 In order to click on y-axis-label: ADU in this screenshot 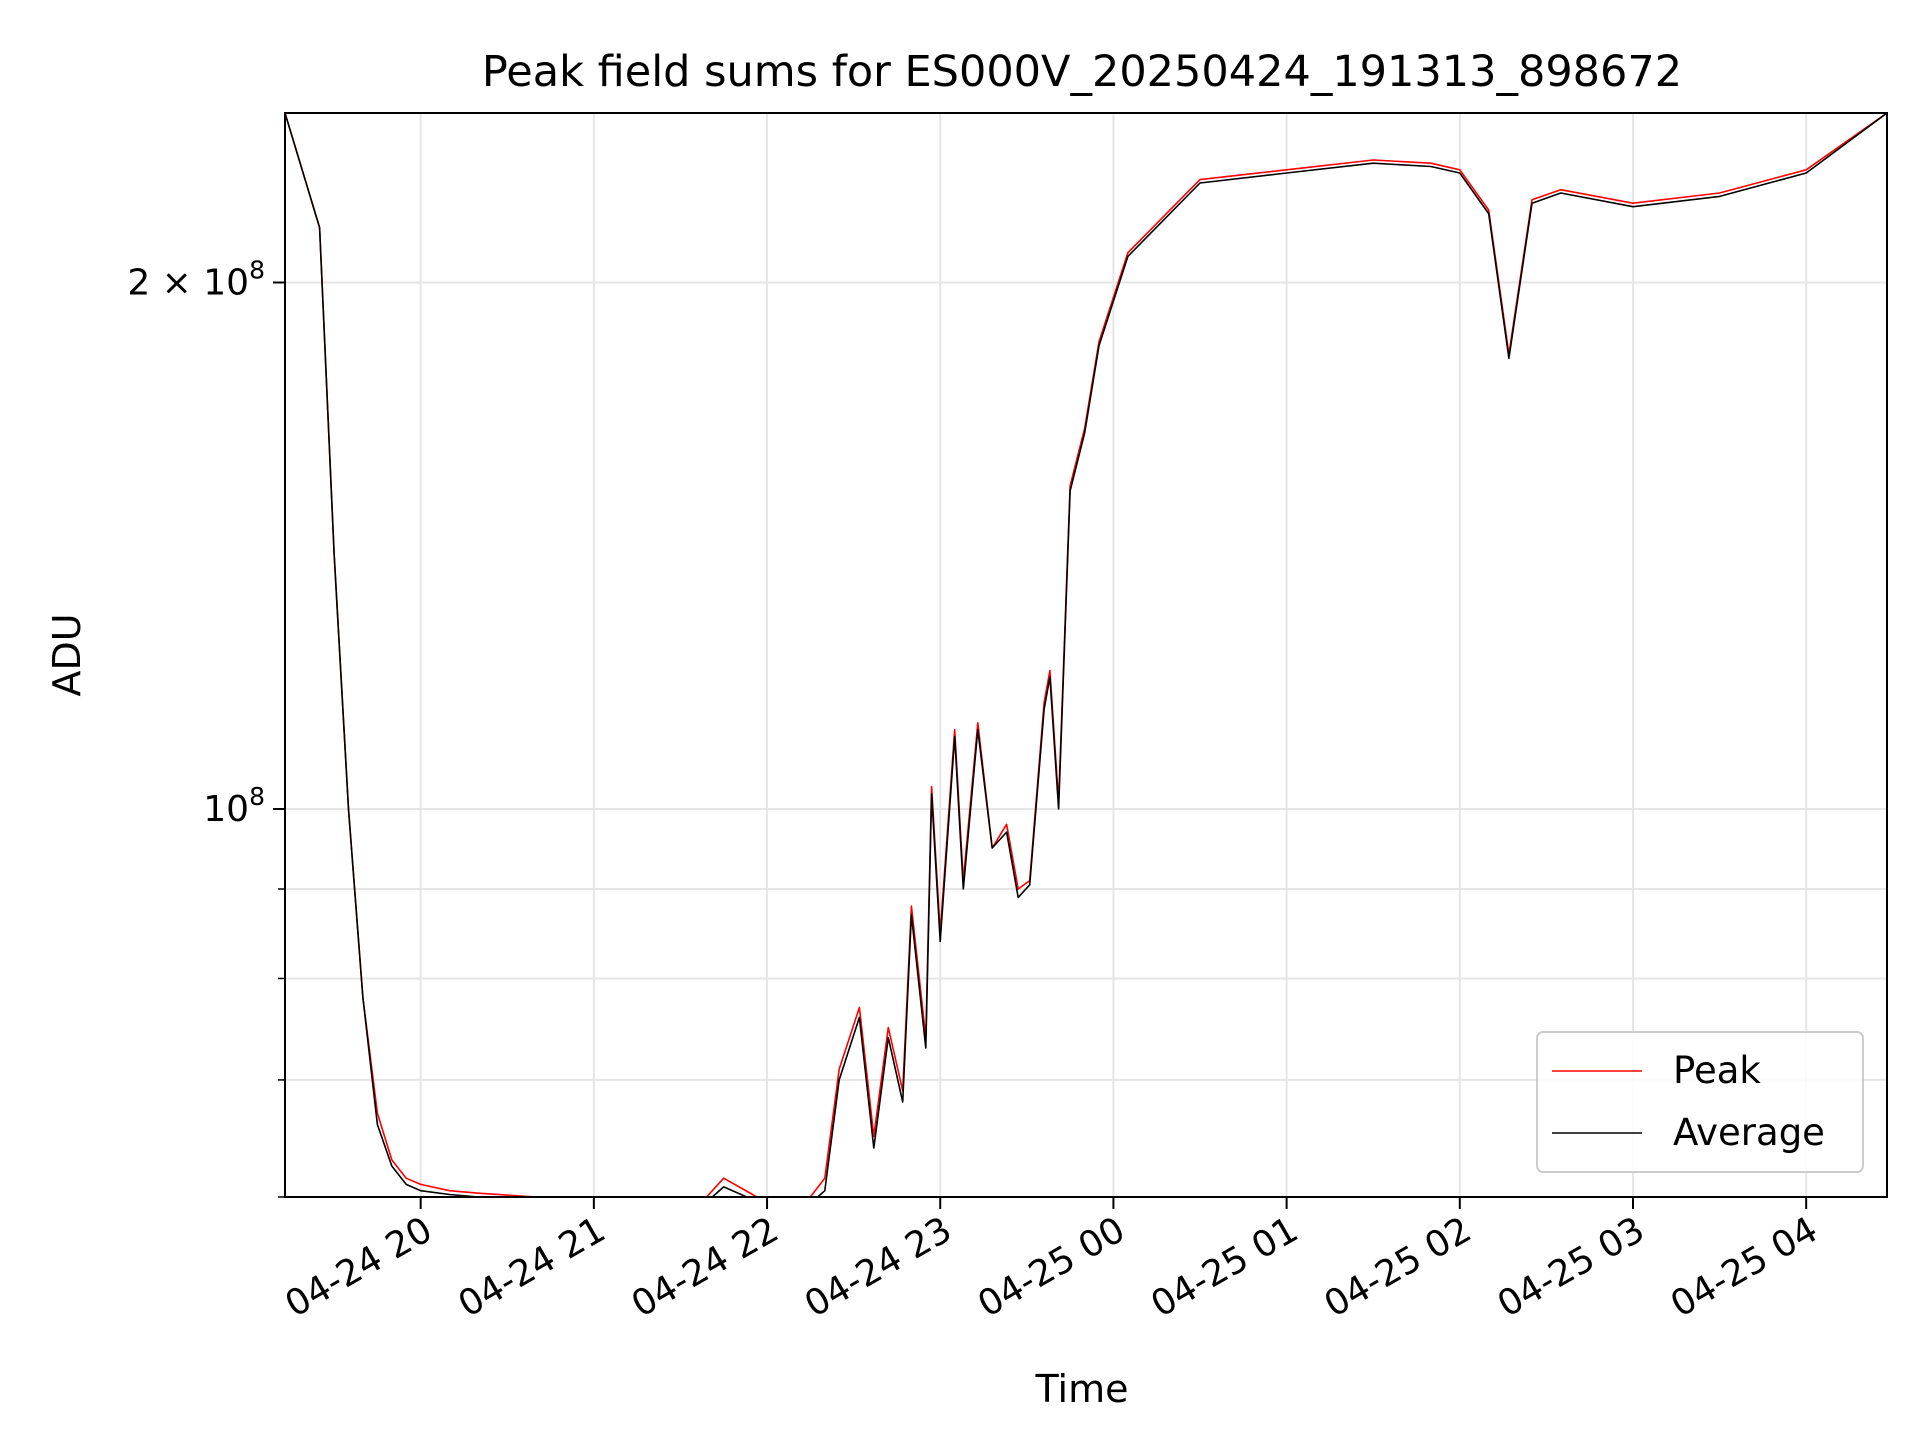, I will do `click(67, 654)`.